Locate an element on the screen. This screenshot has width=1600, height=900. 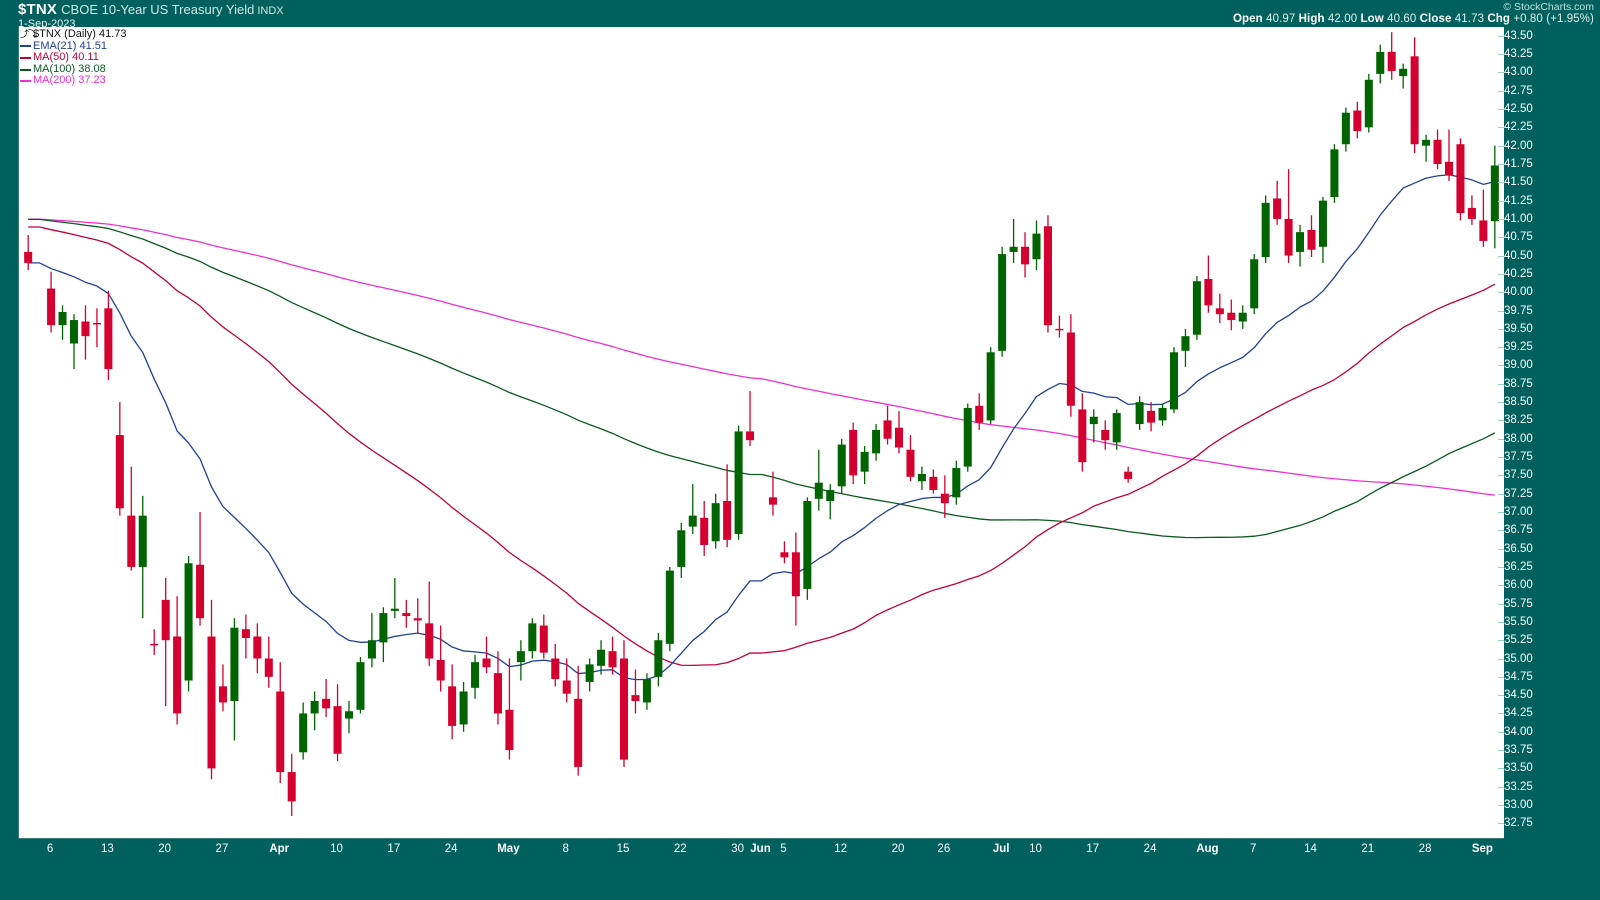
price-tick-label: 41.25 is located at coordinates (1518, 200).